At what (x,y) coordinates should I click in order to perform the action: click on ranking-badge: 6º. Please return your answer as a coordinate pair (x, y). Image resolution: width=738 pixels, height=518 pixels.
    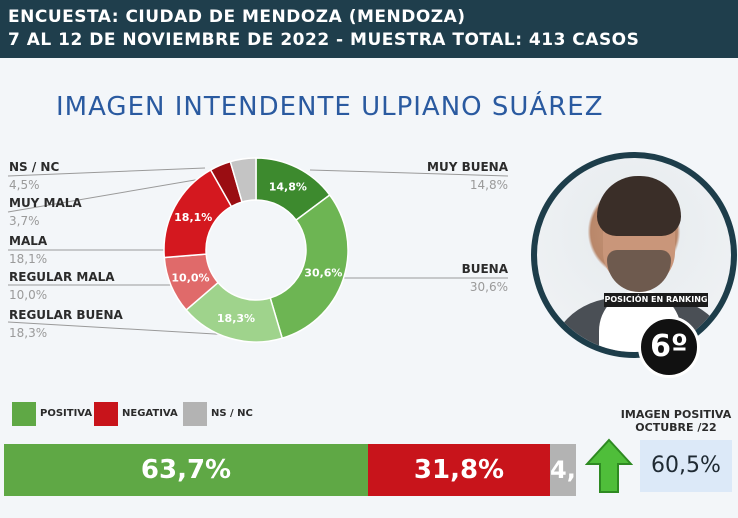
    Looking at the image, I should click on (669, 347).